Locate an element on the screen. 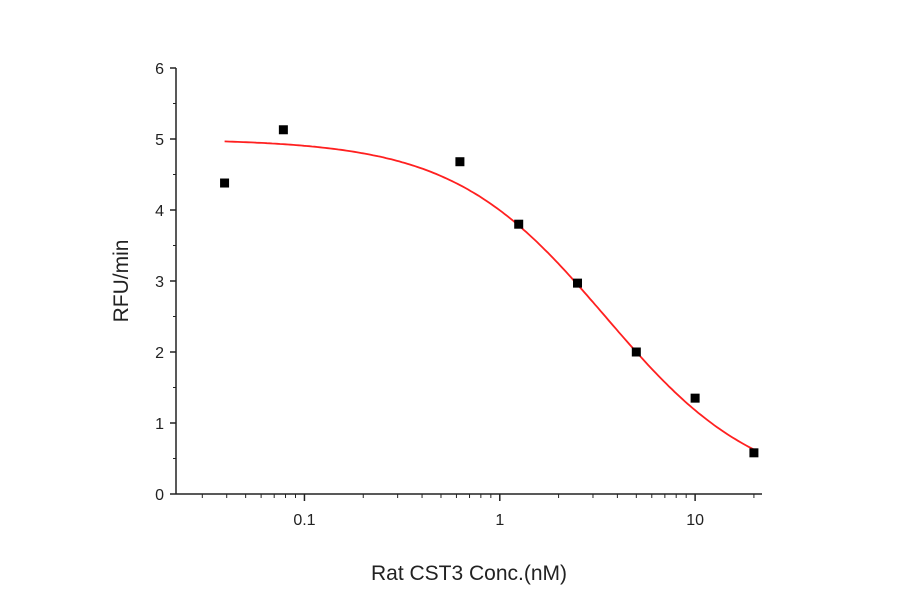  x-tick-label: 10 is located at coordinates (695, 520).